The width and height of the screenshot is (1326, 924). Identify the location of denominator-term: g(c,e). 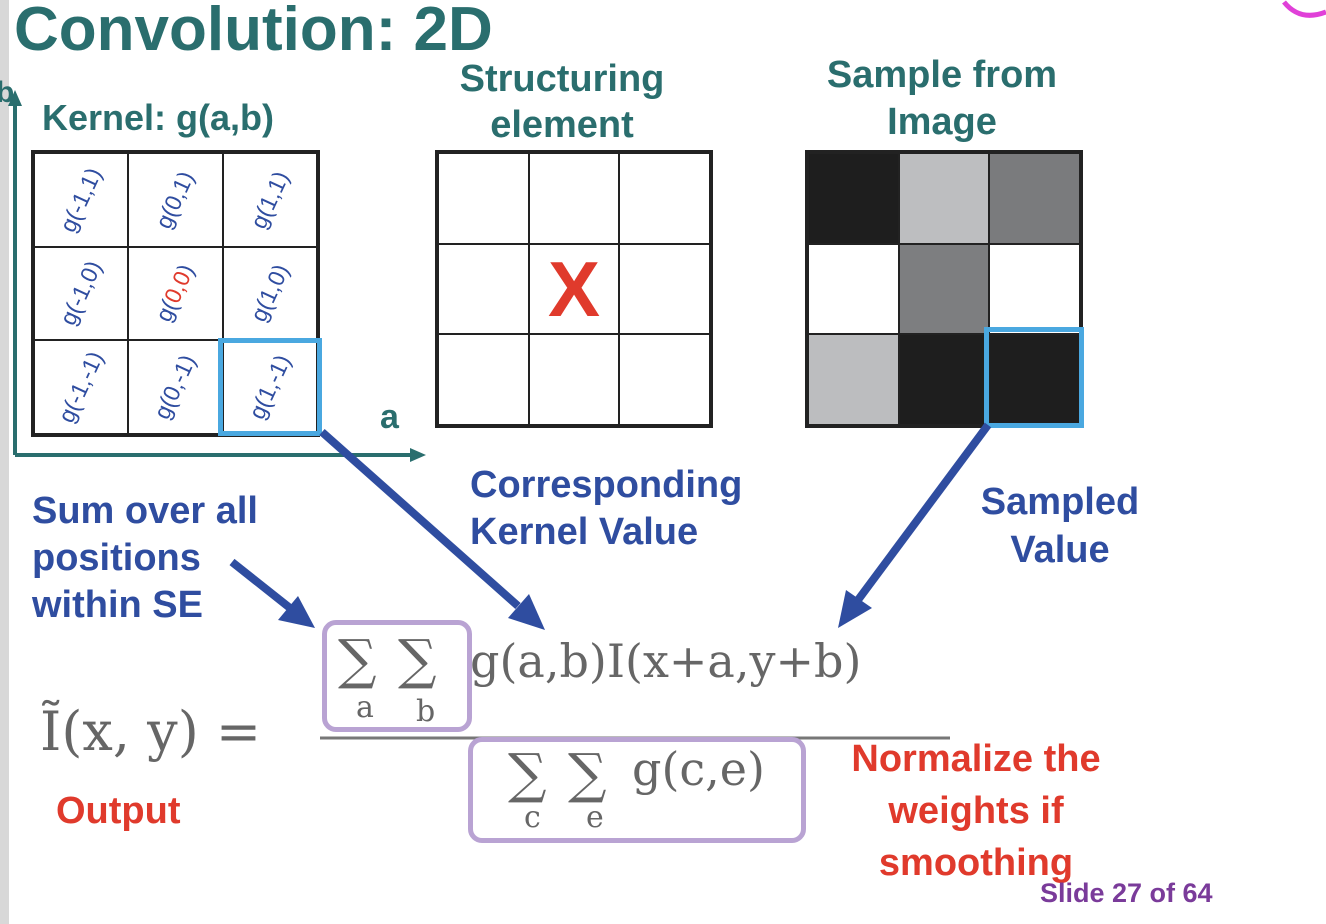
(698, 769).